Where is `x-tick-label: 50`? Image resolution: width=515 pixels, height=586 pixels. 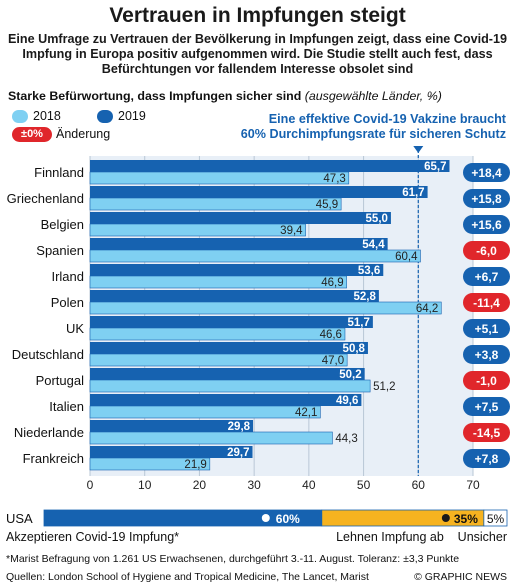
x-tick-label: 50 is located at coordinates (364, 485).